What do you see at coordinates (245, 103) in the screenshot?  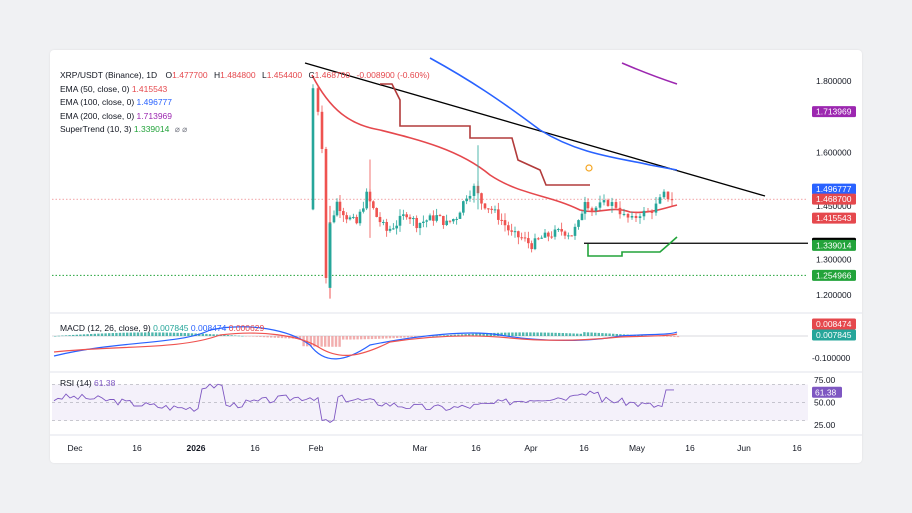 I see `legend-ema100: EMA (100, close, 0) 1.496777` at bounding box center [245, 103].